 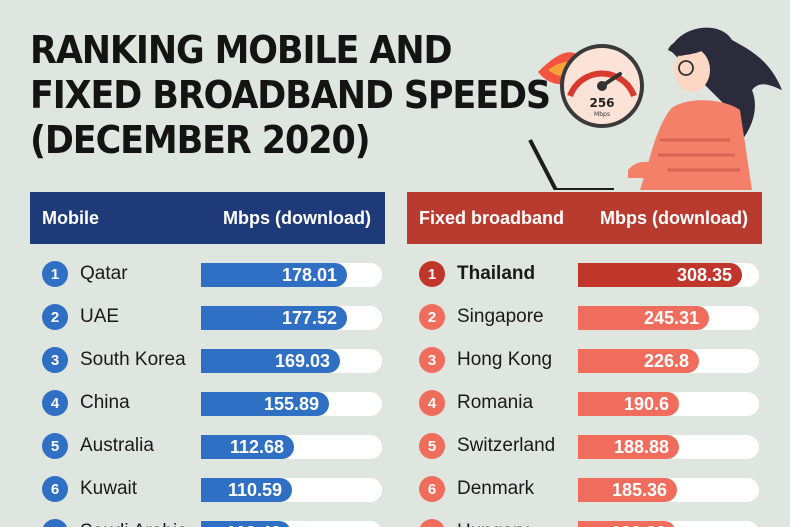 What do you see at coordinates (241, 50) in the screenshot?
I see `title-line-1: RANKING MOBILE AND` at bounding box center [241, 50].